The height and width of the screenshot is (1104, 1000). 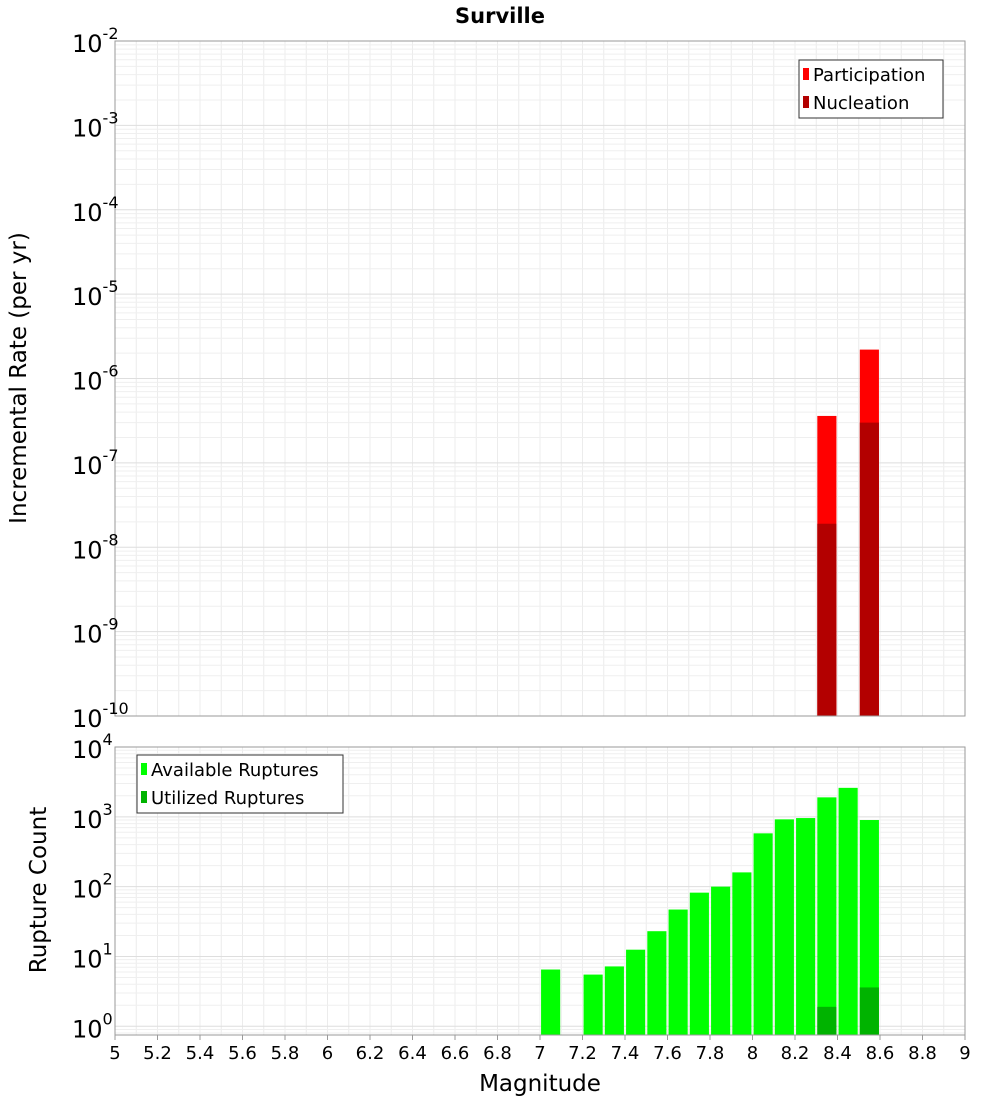 I want to click on x-tick-label: 7.8, so click(x=710, y=1053).